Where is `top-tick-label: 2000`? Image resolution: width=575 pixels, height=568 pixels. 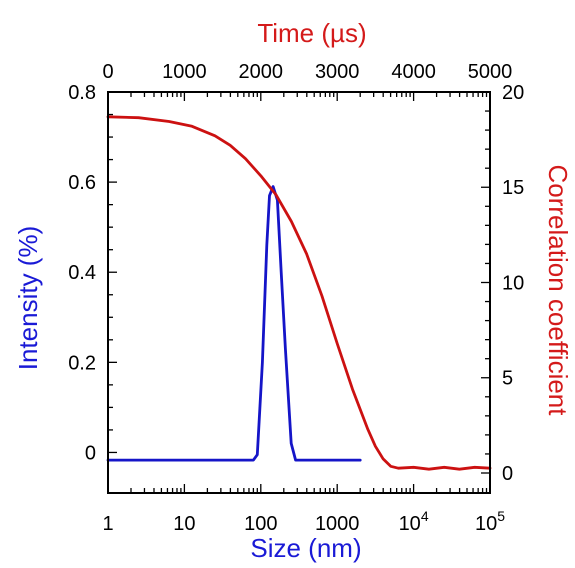
top-tick-label: 2000 is located at coordinates (261, 72).